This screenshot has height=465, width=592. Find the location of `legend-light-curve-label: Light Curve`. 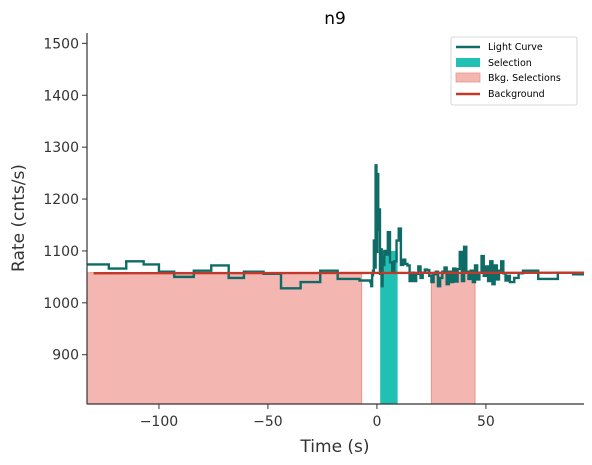

legend-light-curve-label: Light Curve is located at coordinates (515, 47).